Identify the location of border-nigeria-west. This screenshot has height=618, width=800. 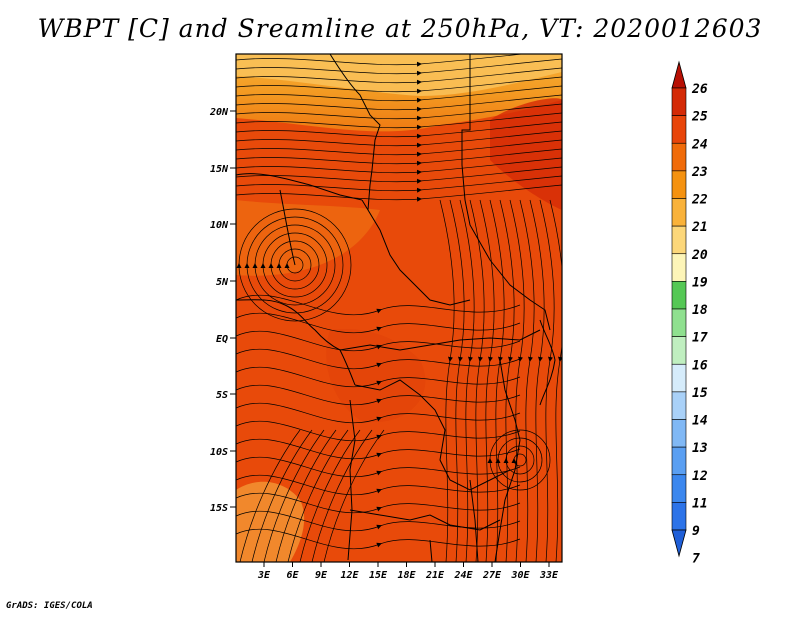
(287, 227).